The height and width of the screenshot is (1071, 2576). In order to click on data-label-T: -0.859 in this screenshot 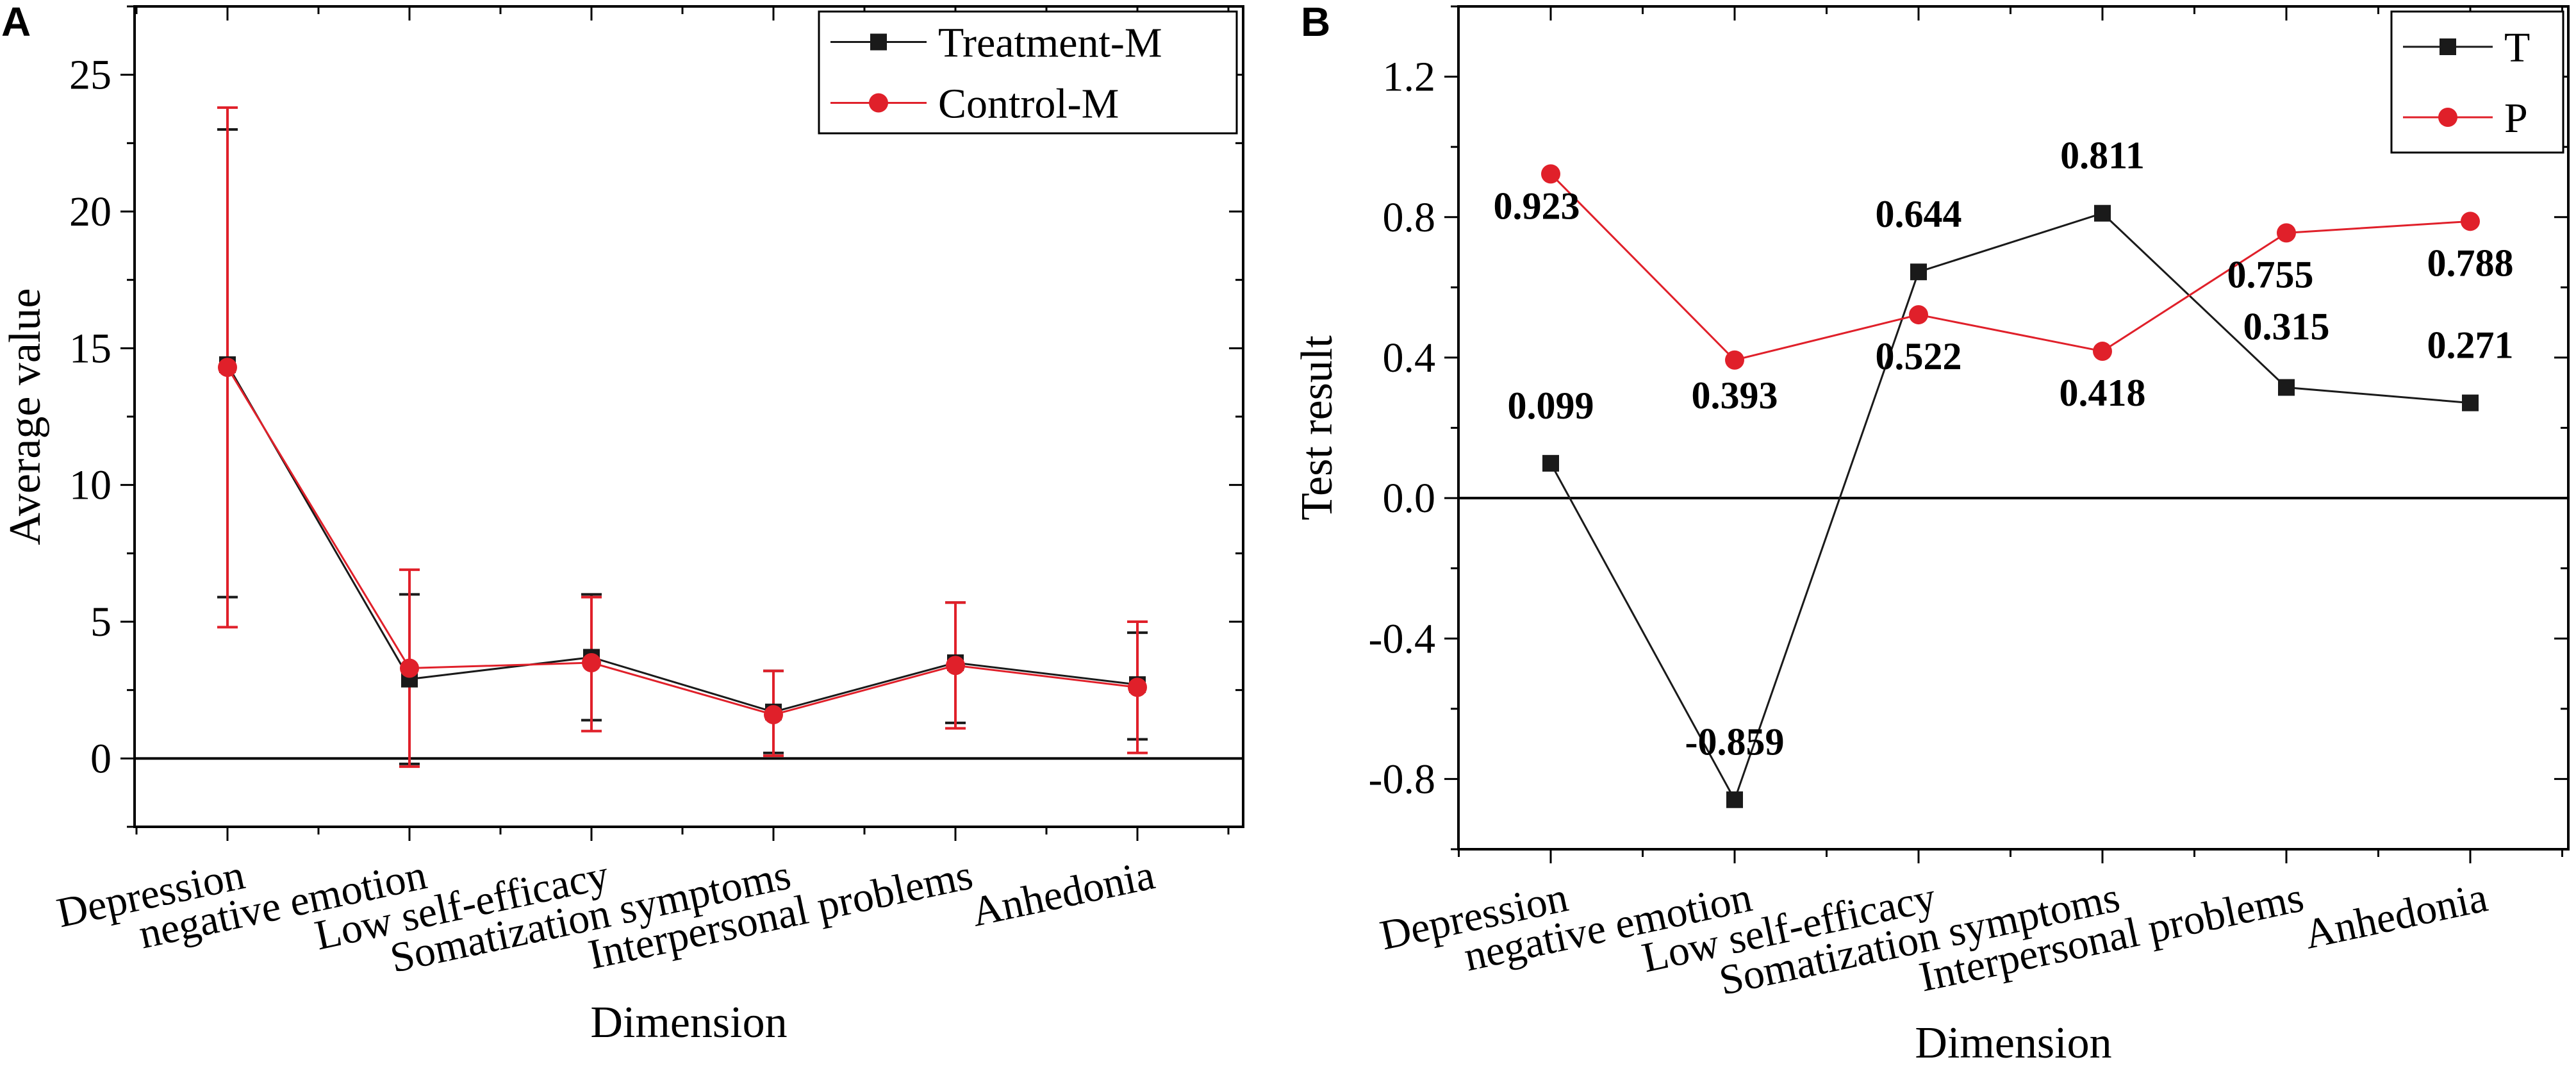, I will do `click(1735, 742)`.